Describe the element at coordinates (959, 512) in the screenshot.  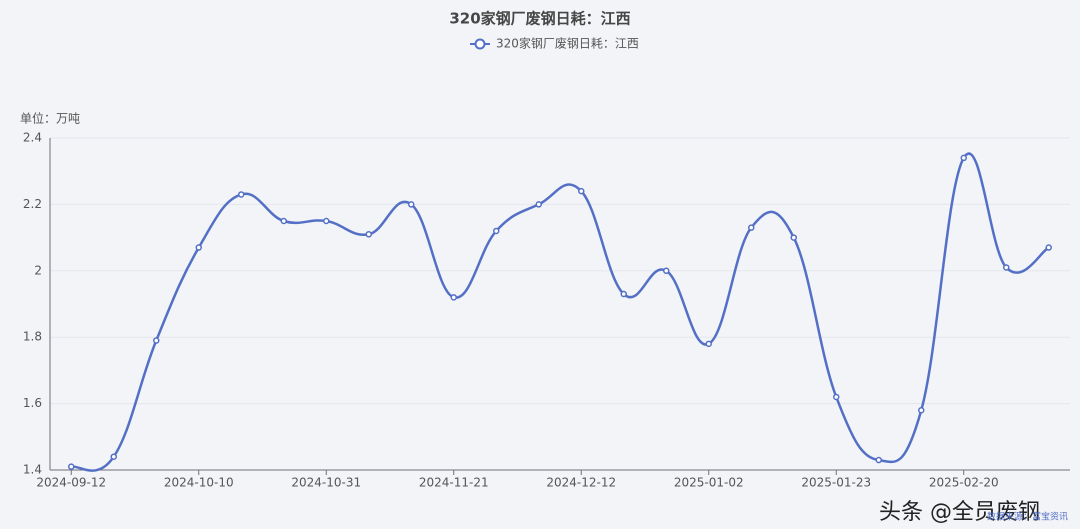
I see `watermark: 头条 @全员废钢` at that location.